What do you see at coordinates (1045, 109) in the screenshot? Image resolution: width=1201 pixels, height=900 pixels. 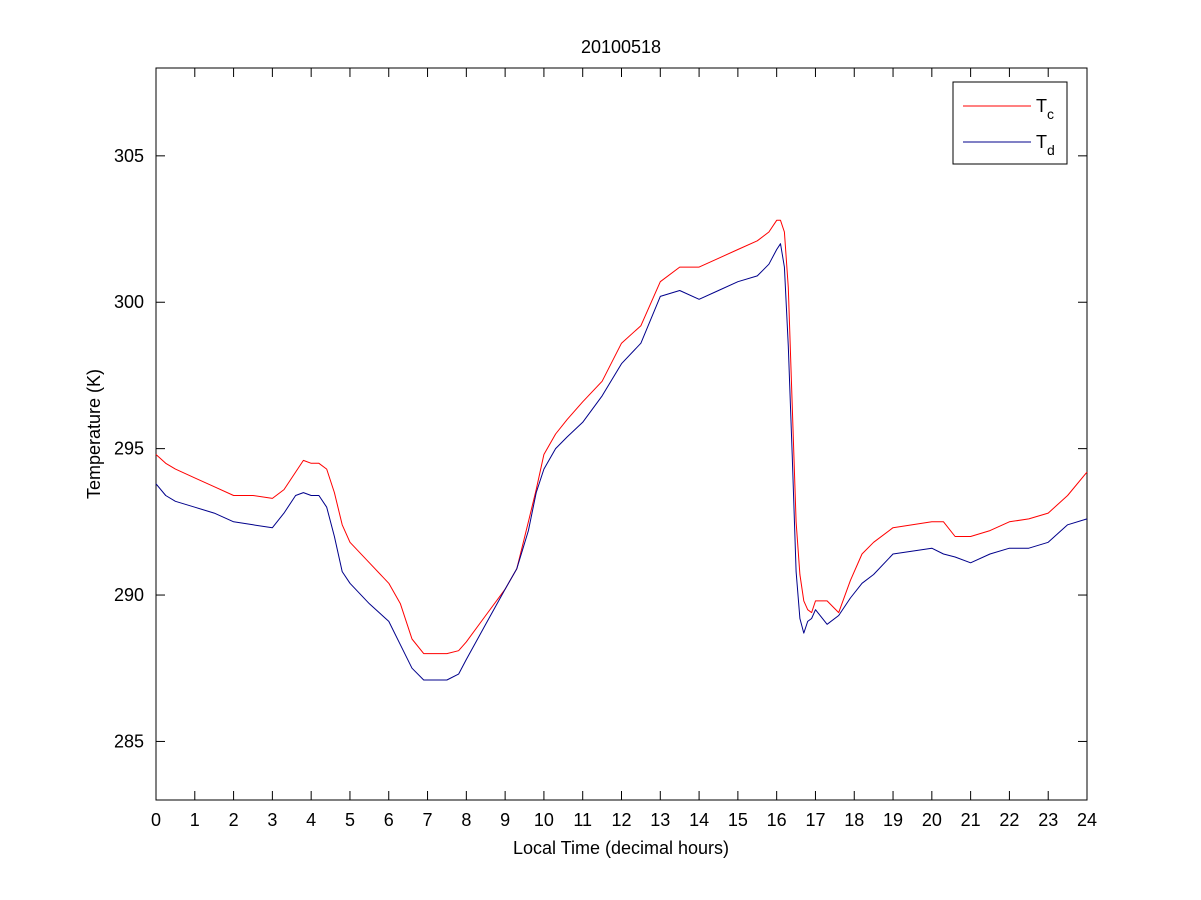 I see `legend-label-tc: Tc` at bounding box center [1045, 109].